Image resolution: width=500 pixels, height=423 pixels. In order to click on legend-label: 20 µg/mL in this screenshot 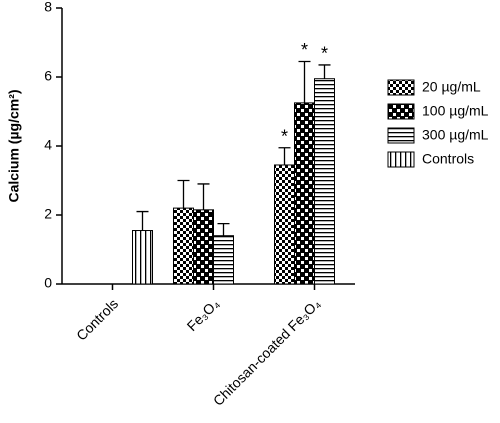, I will do `click(451, 87)`.